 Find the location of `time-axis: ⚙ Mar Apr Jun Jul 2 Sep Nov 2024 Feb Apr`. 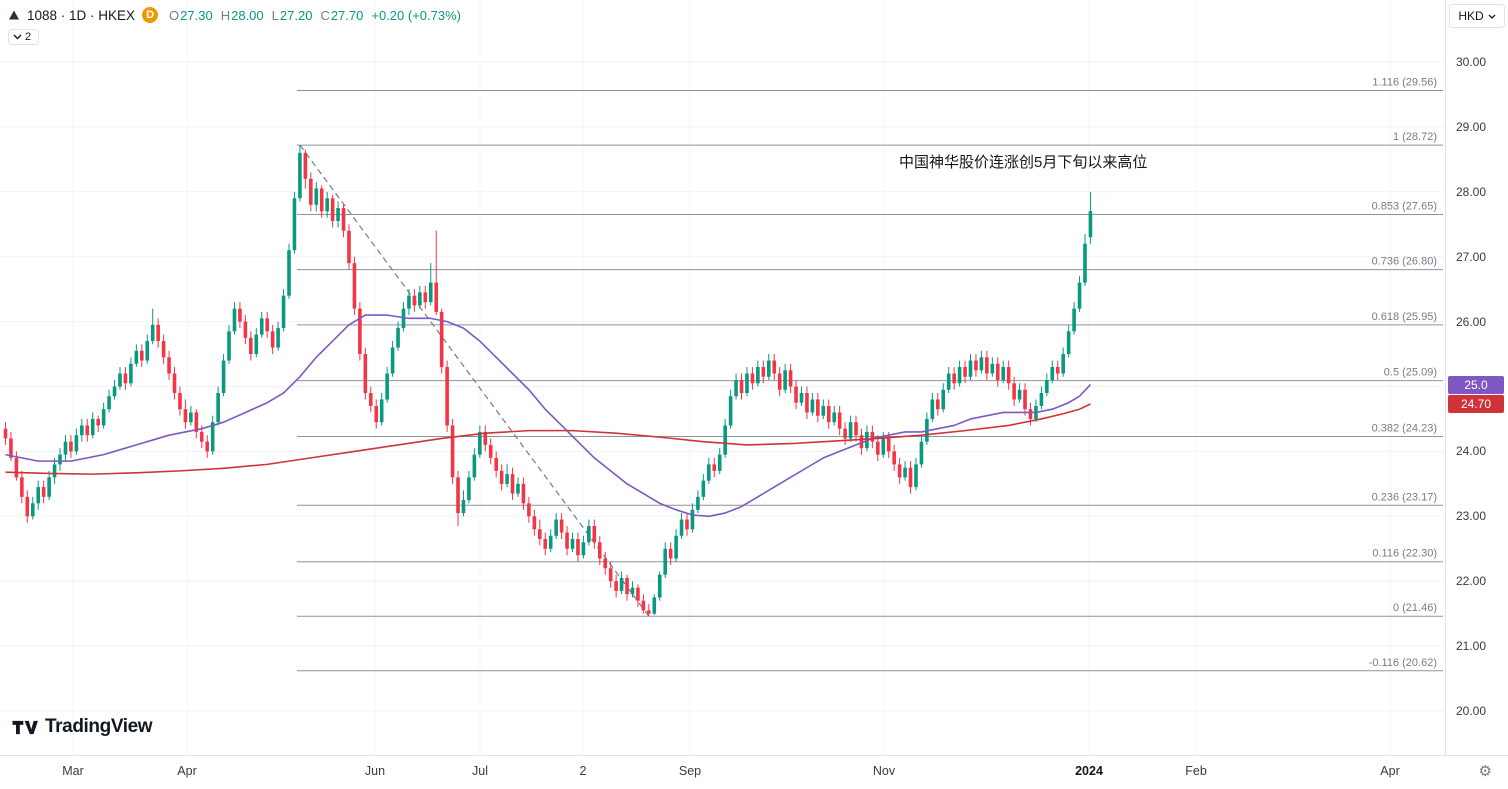

time-axis: ⚙ Mar Apr Jun Jul 2 Sep Nov 2024 Feb Apr is located at coordinates (754, 772).